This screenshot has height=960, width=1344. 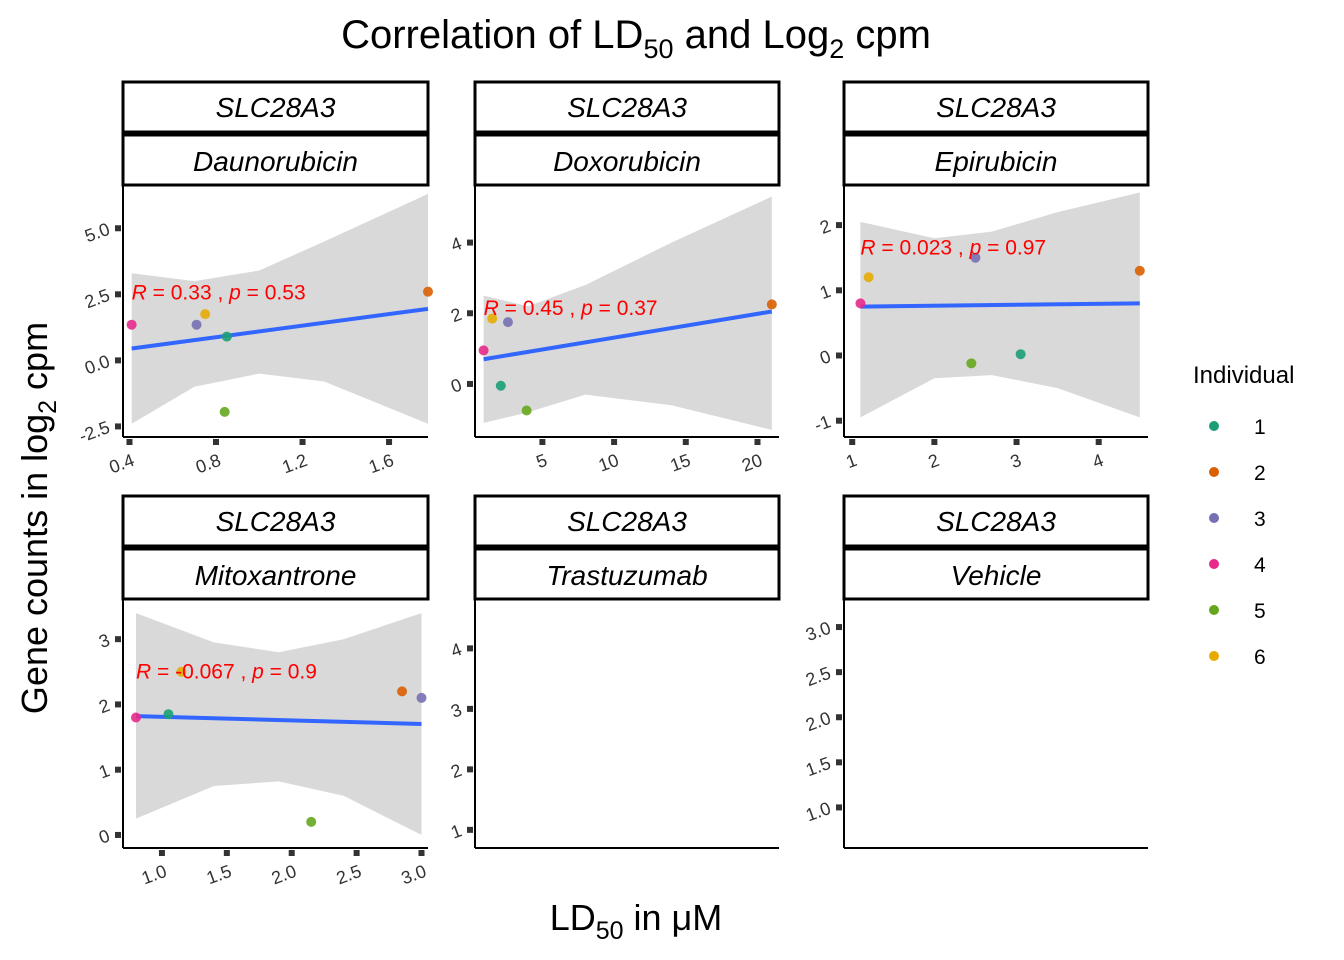 I want to click on x-tick-label: 0.8, so click(x=208, y=463).